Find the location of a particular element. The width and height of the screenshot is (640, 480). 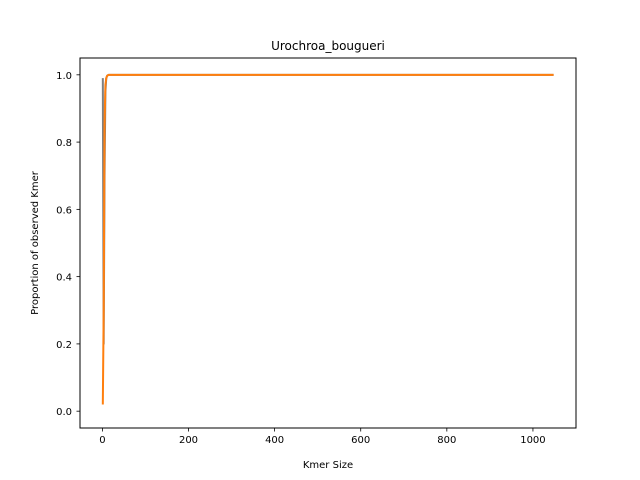

x-tick-label: 600 is located at coordinates (360, 440).